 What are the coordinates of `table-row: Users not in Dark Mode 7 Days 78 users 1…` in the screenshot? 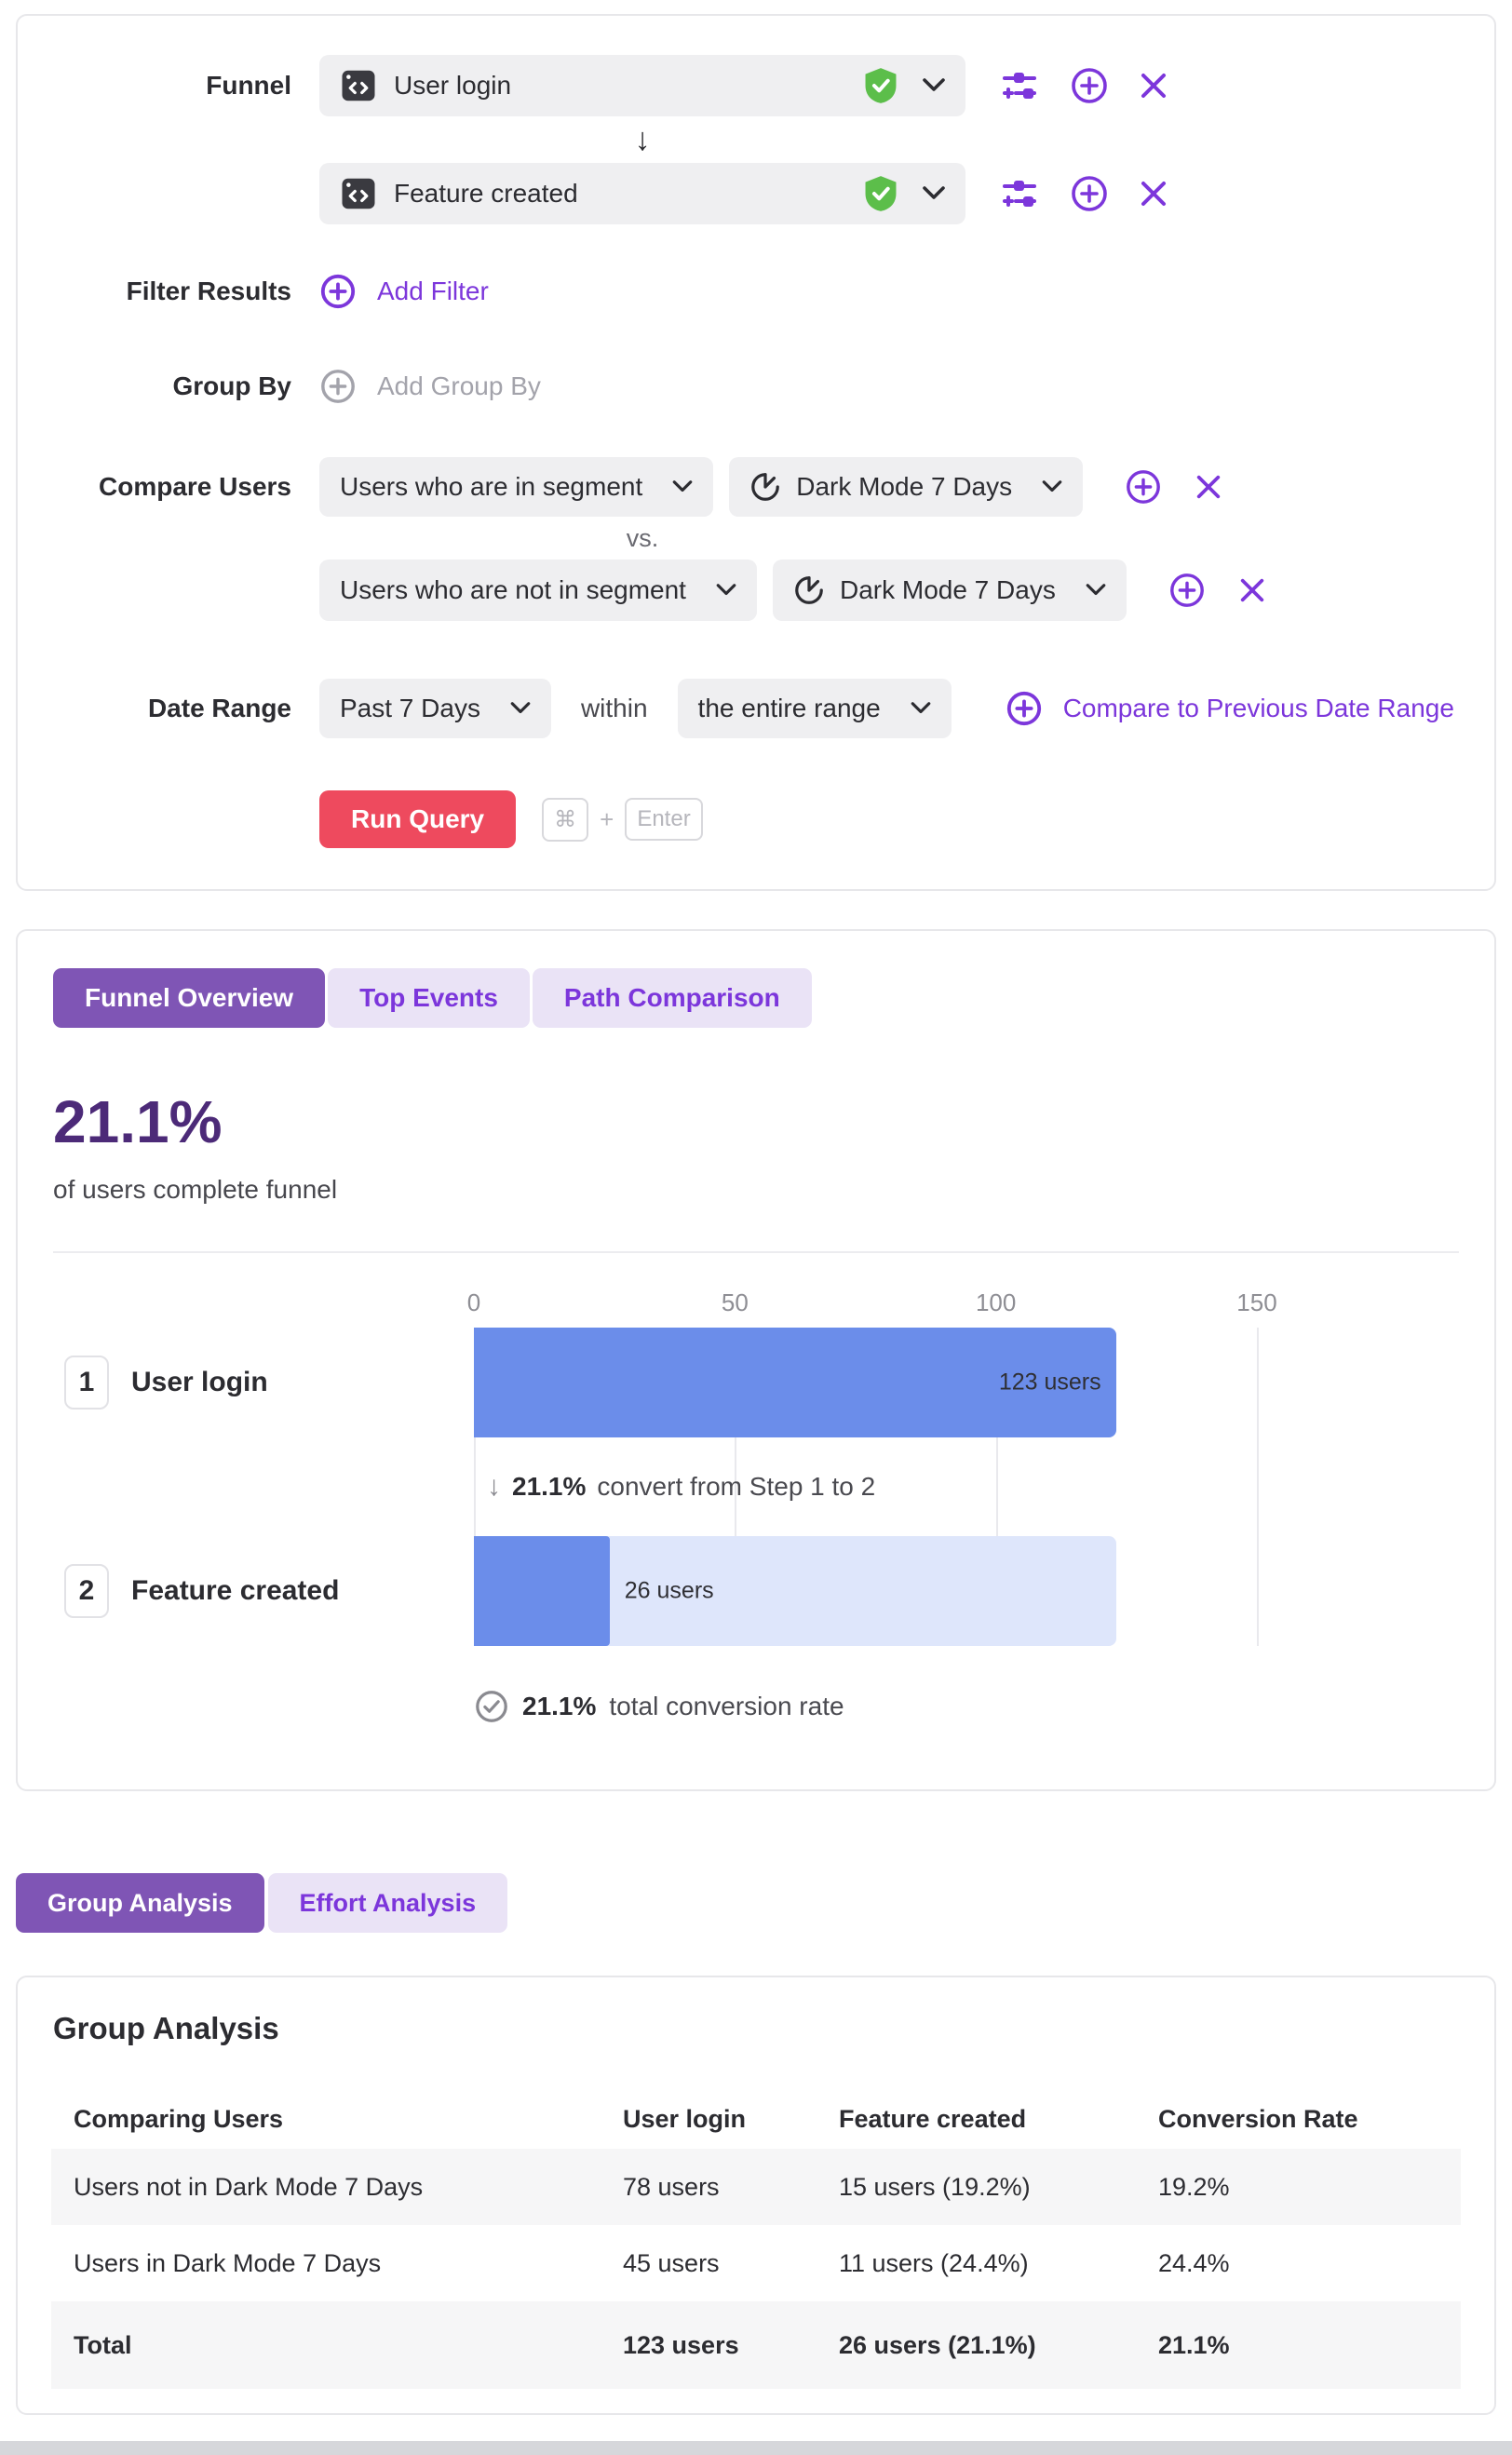 It's located at (756, 2187).